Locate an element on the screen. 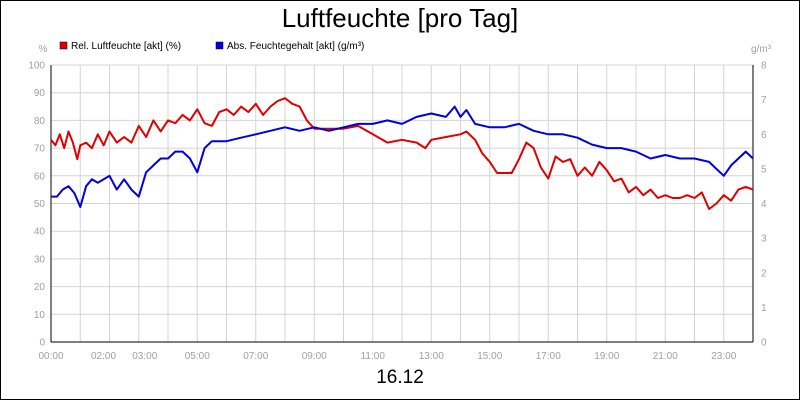 The image size is (800, 400). y-tick-label-left: 80 is located at coordinates (40, 121).